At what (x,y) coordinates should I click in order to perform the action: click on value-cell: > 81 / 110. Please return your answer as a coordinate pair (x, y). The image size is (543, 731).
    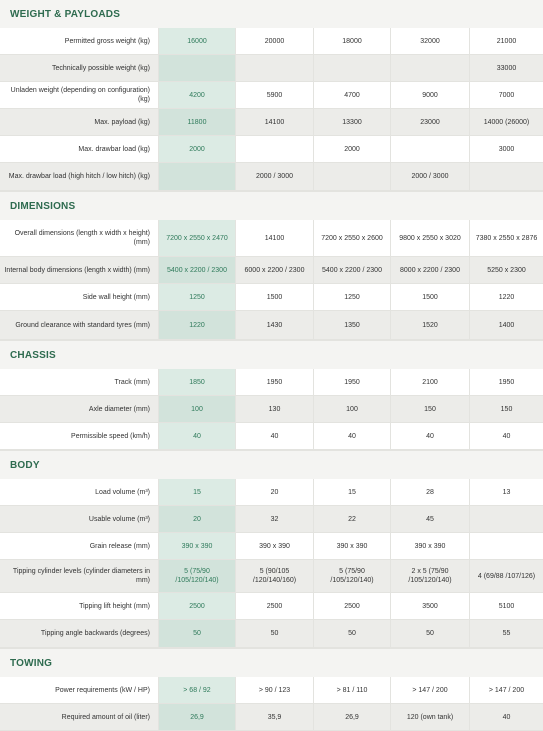
    Looking at the image, I should click on (351, 690).